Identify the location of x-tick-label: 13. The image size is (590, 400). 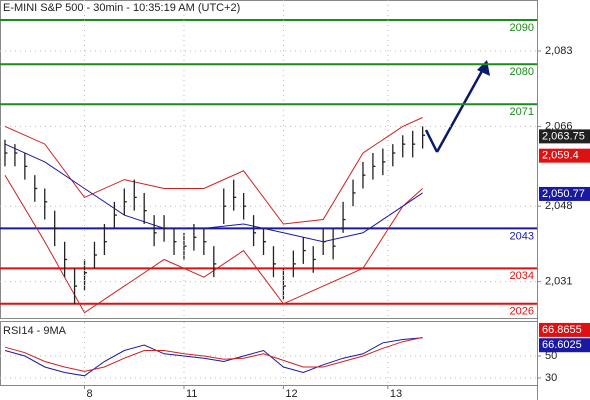
(396, 394).